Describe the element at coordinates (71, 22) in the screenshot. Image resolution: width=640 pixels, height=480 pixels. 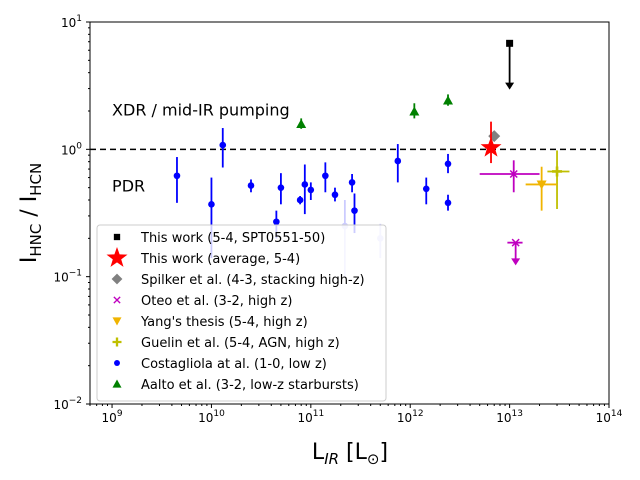
I see `y-tick-label-3: 10¹` at that location.